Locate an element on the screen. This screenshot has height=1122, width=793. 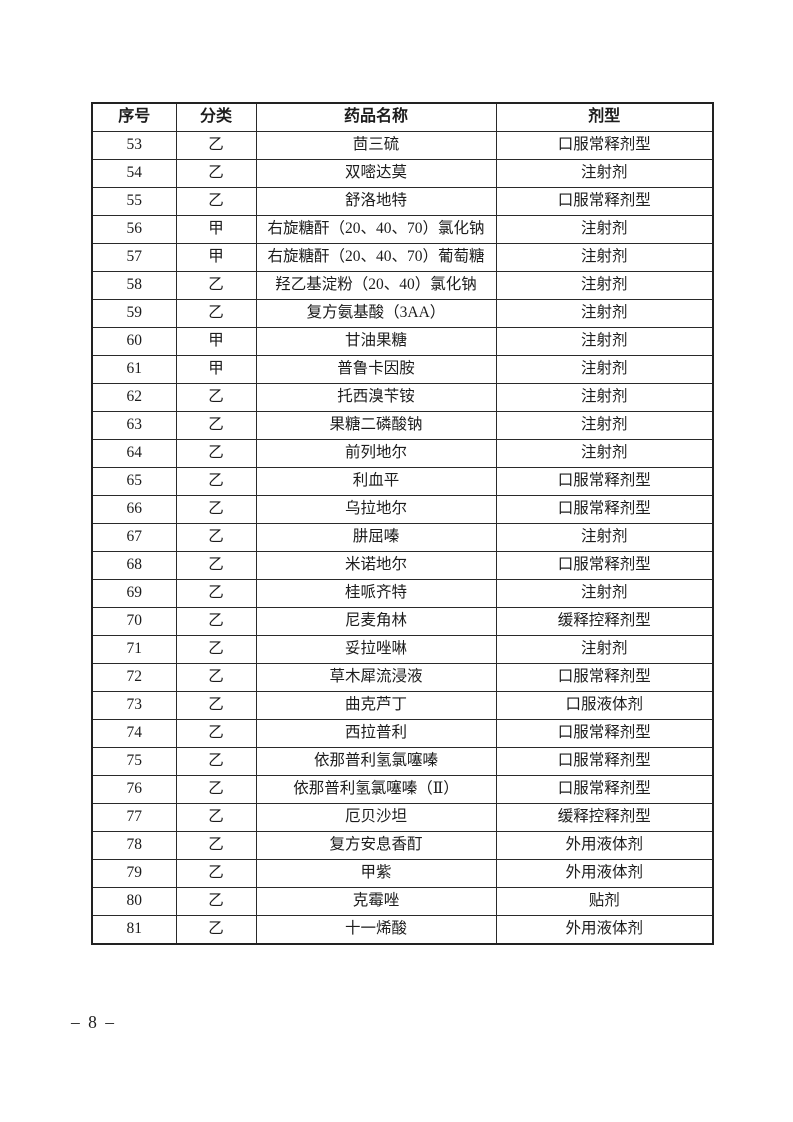
cell-serial-number: 64 is located at coordinates (134, 453).